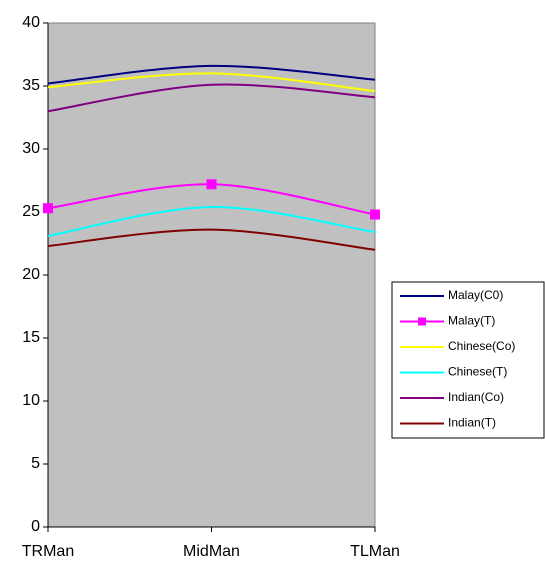  I want to click on legend-label: Chinese(Co), so click(481, 346).